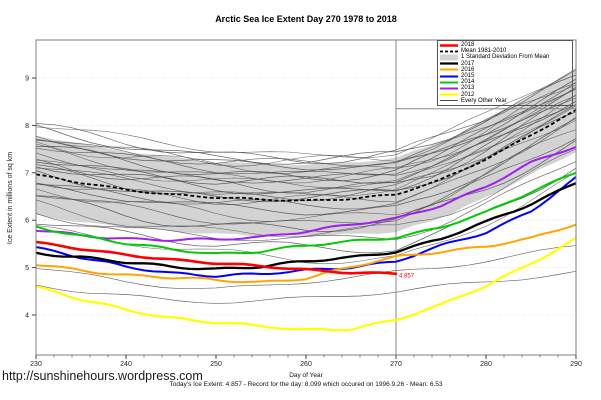  What do you see at coordinates (216, 364) in the screenshot?
I see `x-tick-label: 250` at bounding box center [216, 364].